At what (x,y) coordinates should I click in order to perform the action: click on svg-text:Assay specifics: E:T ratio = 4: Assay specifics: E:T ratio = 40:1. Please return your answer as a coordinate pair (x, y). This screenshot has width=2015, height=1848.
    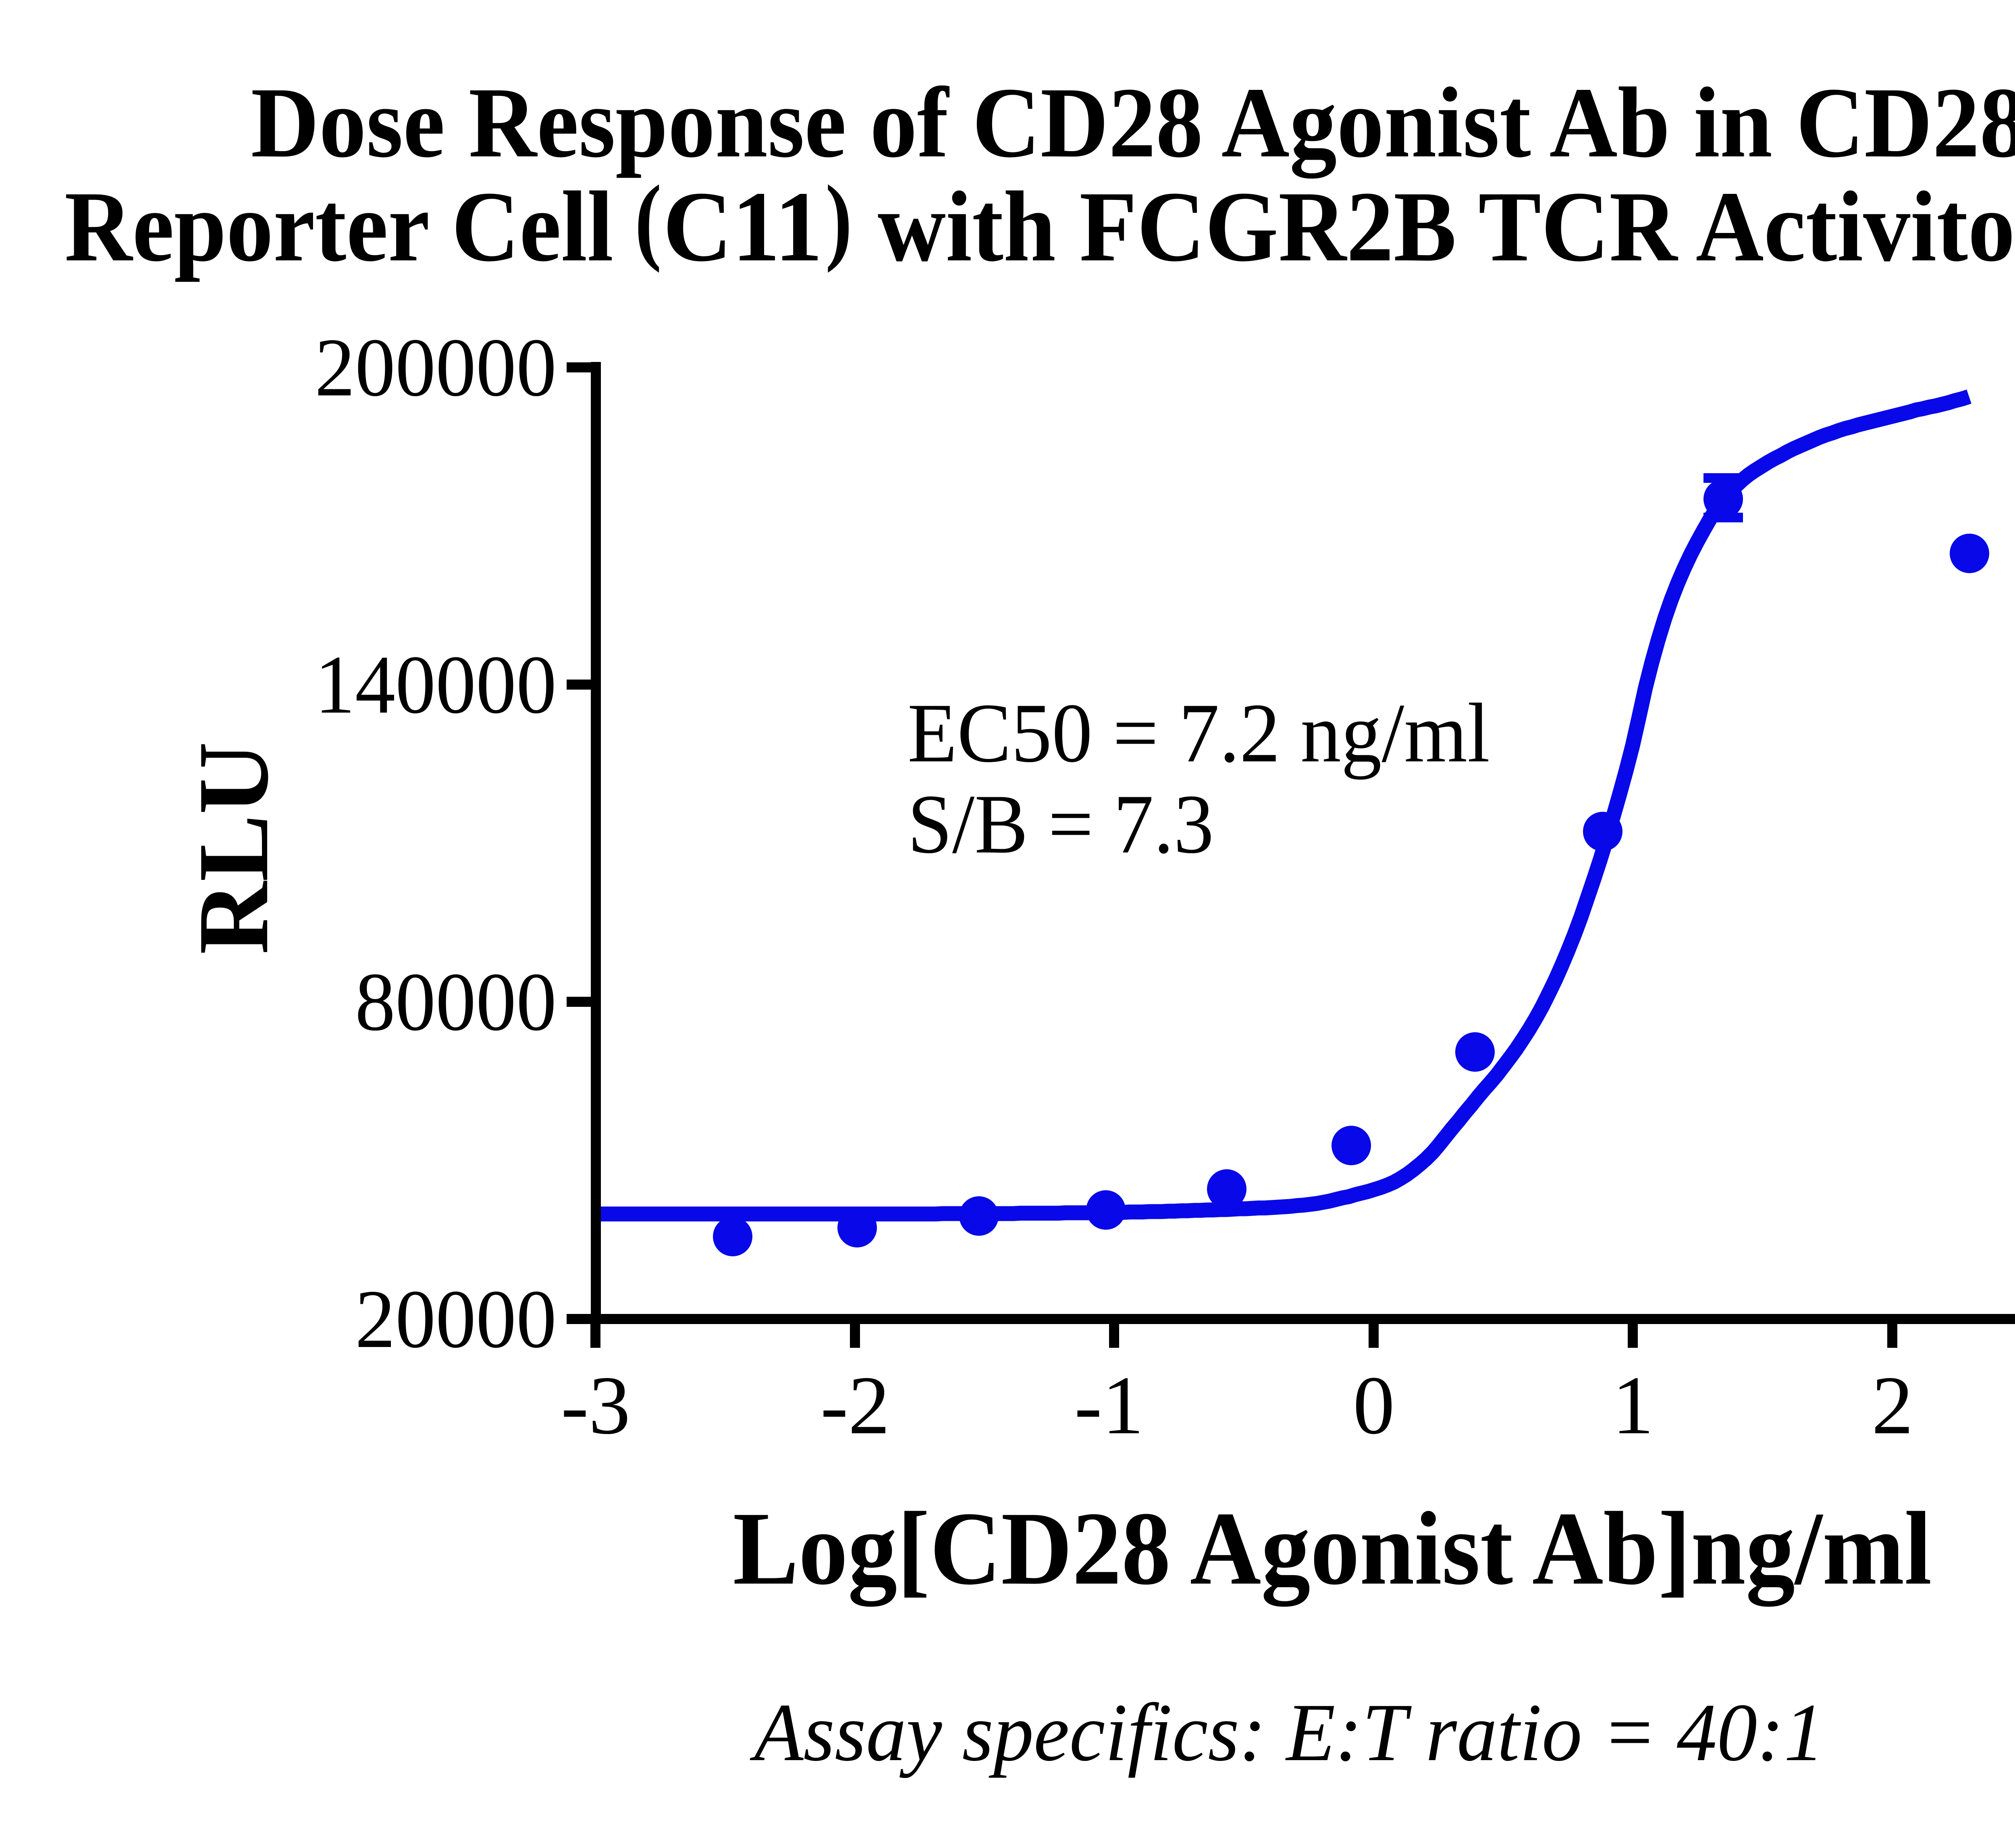
    Looking at the image, I should click on (1287, 1732).